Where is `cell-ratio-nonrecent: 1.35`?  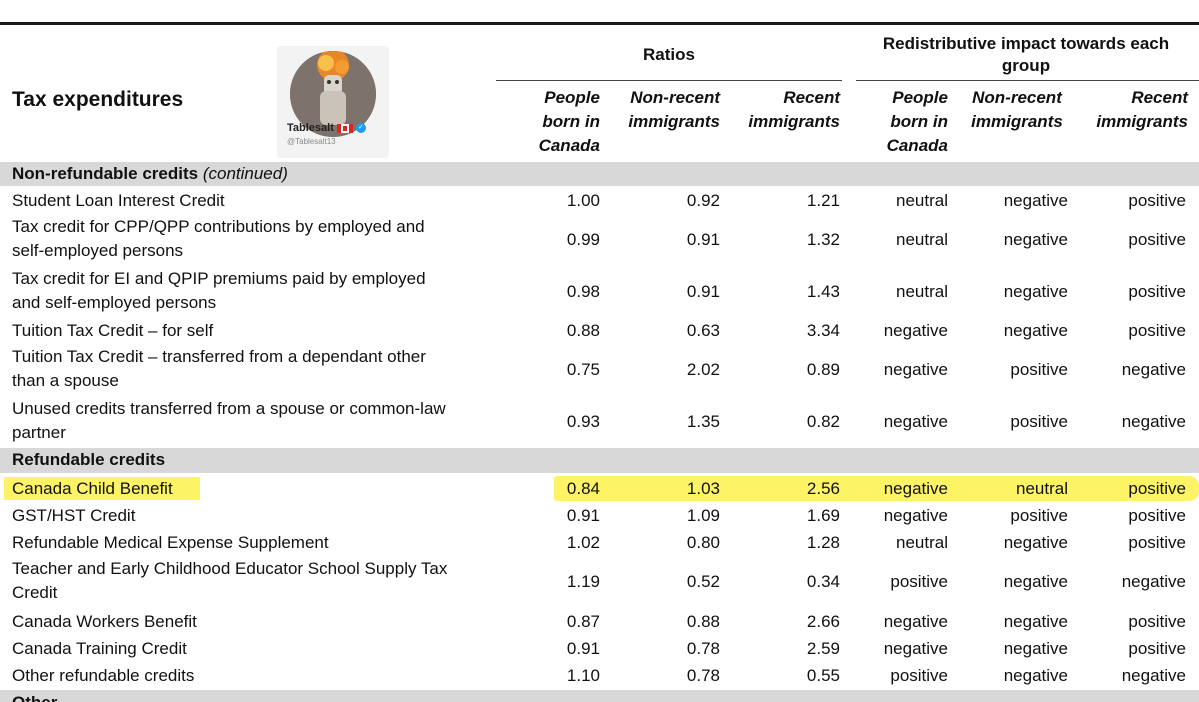 cell-ratio-nonrecent: 1.35 is located at coordinates (703, 421).